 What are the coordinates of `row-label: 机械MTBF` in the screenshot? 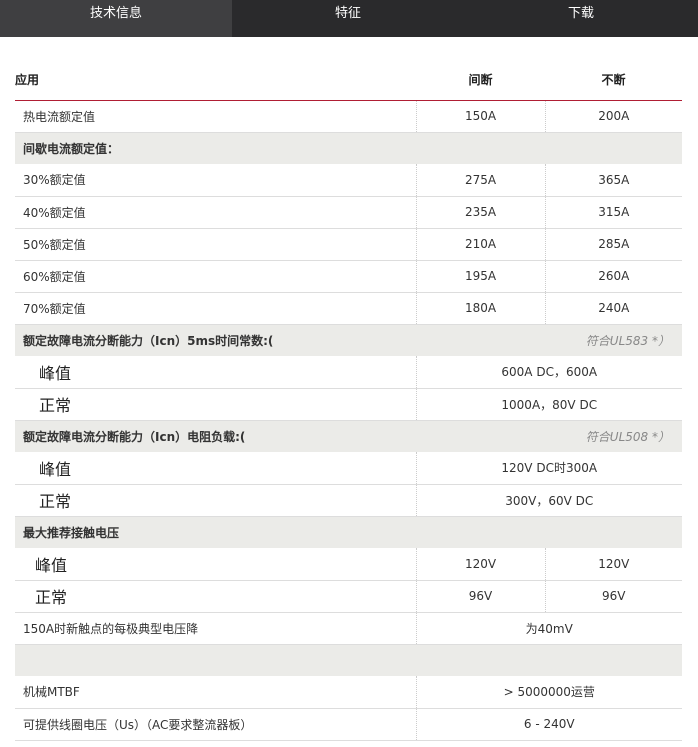 It's located at (215, 692).